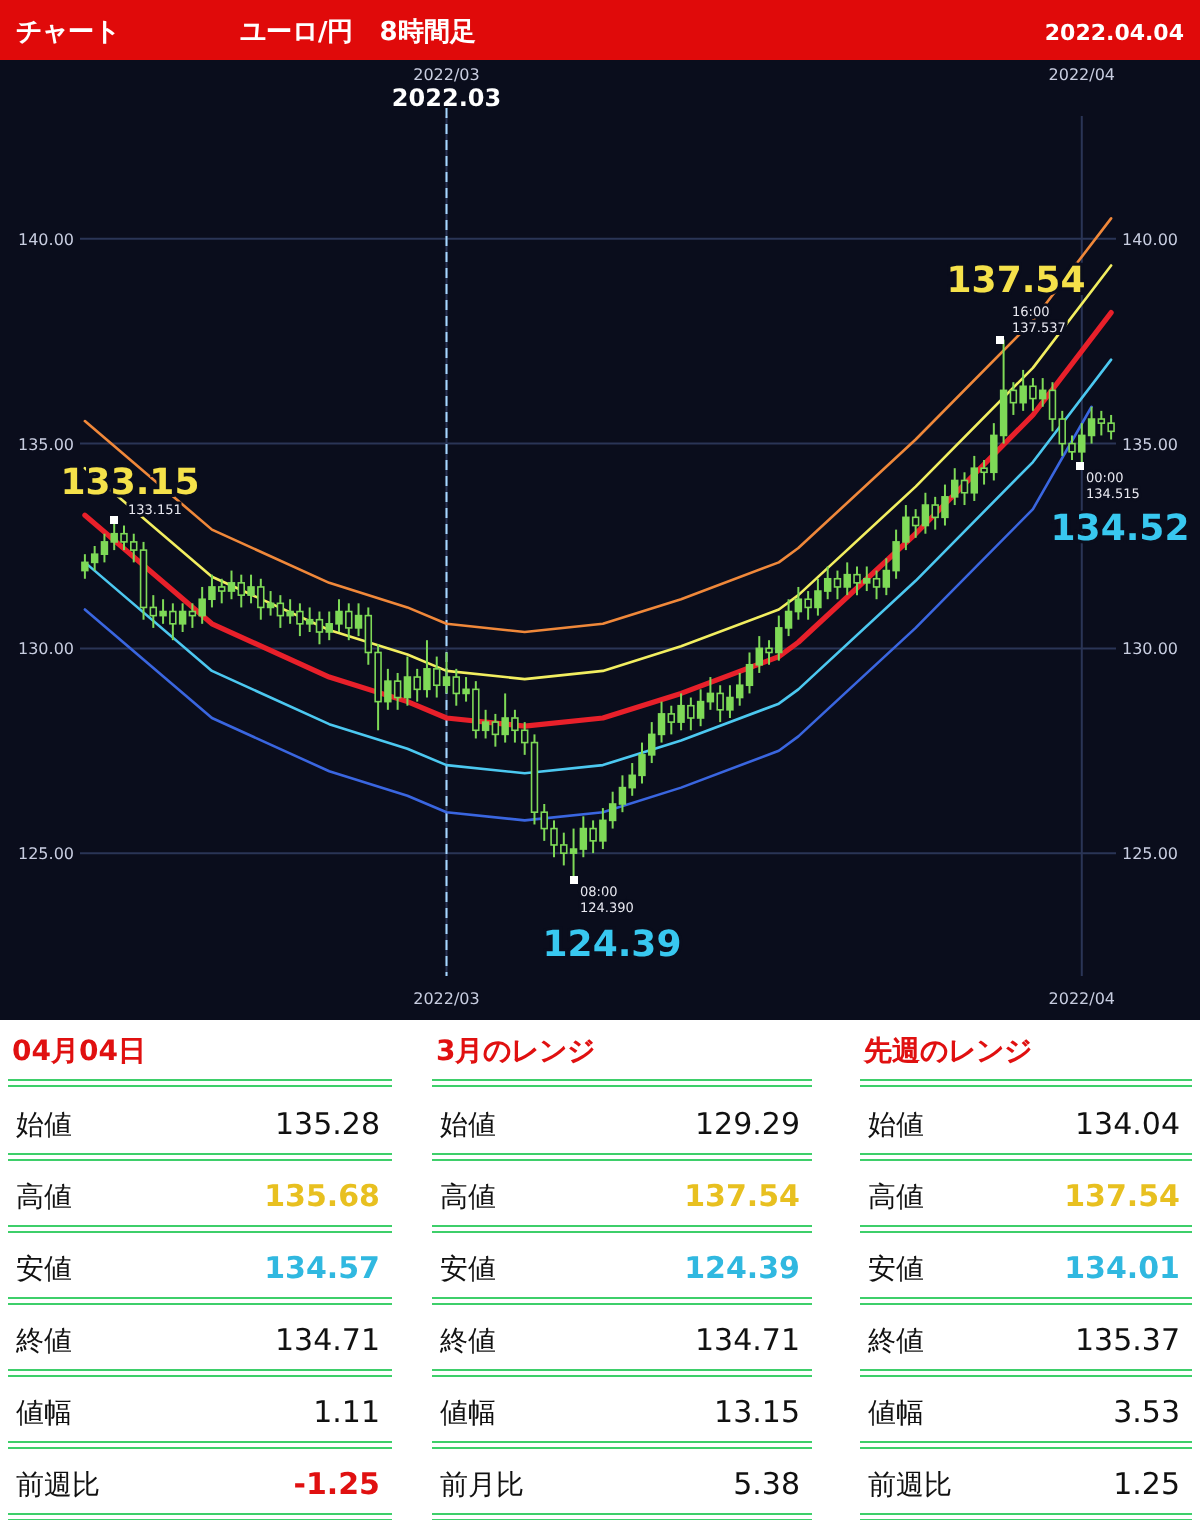  What do you see at coordinates (1150, 444) in the screenshot?
I see `y2-tick-label: 135.00` at bounding box center [1150, 444].